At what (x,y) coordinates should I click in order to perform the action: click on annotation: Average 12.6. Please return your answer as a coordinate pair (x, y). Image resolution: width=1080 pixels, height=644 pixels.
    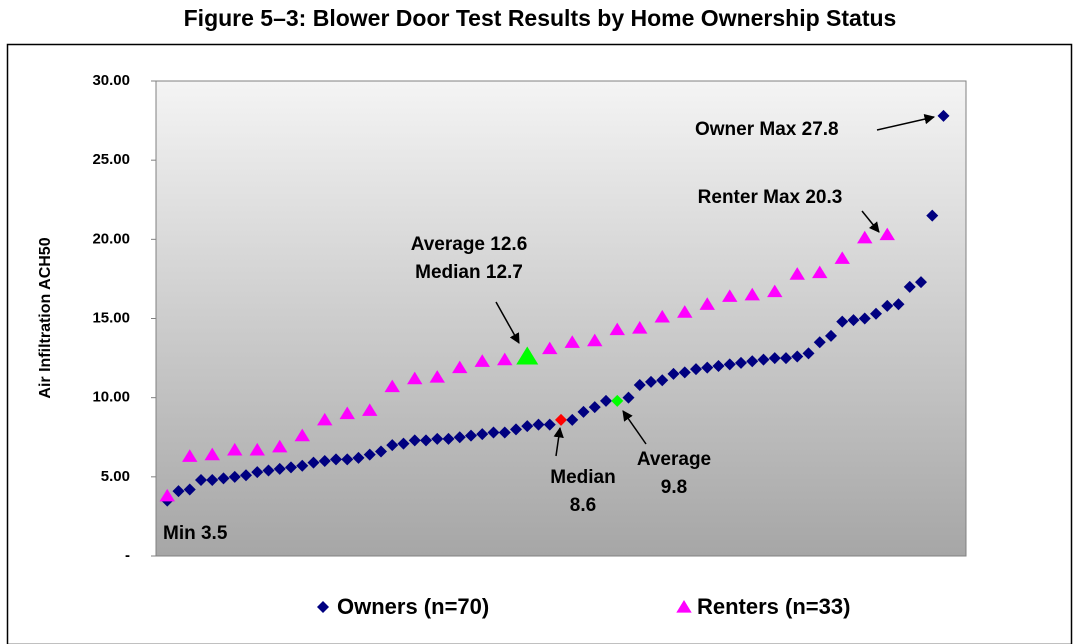
    Looking at the image, I should click on (469, 244).